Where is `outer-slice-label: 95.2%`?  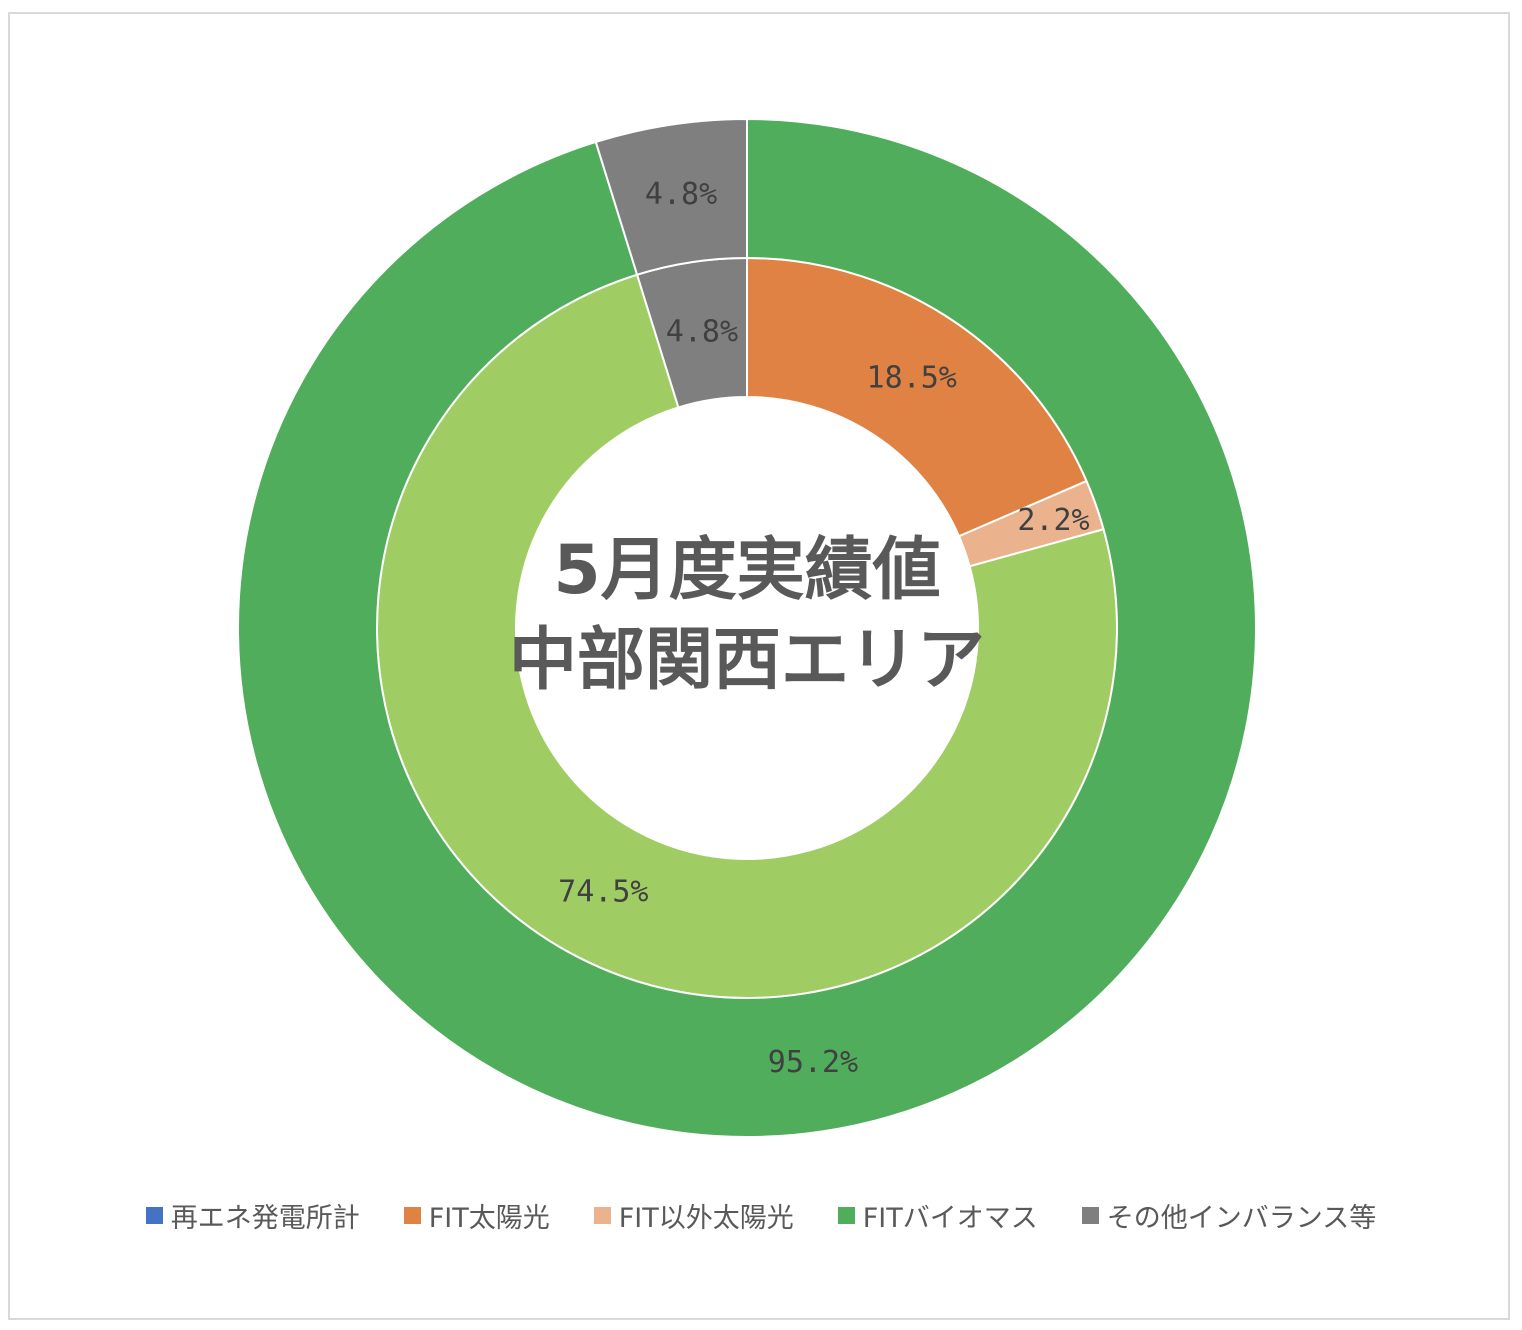
outer-slice-label: 95.2% is located at coordinates (813, 1062).